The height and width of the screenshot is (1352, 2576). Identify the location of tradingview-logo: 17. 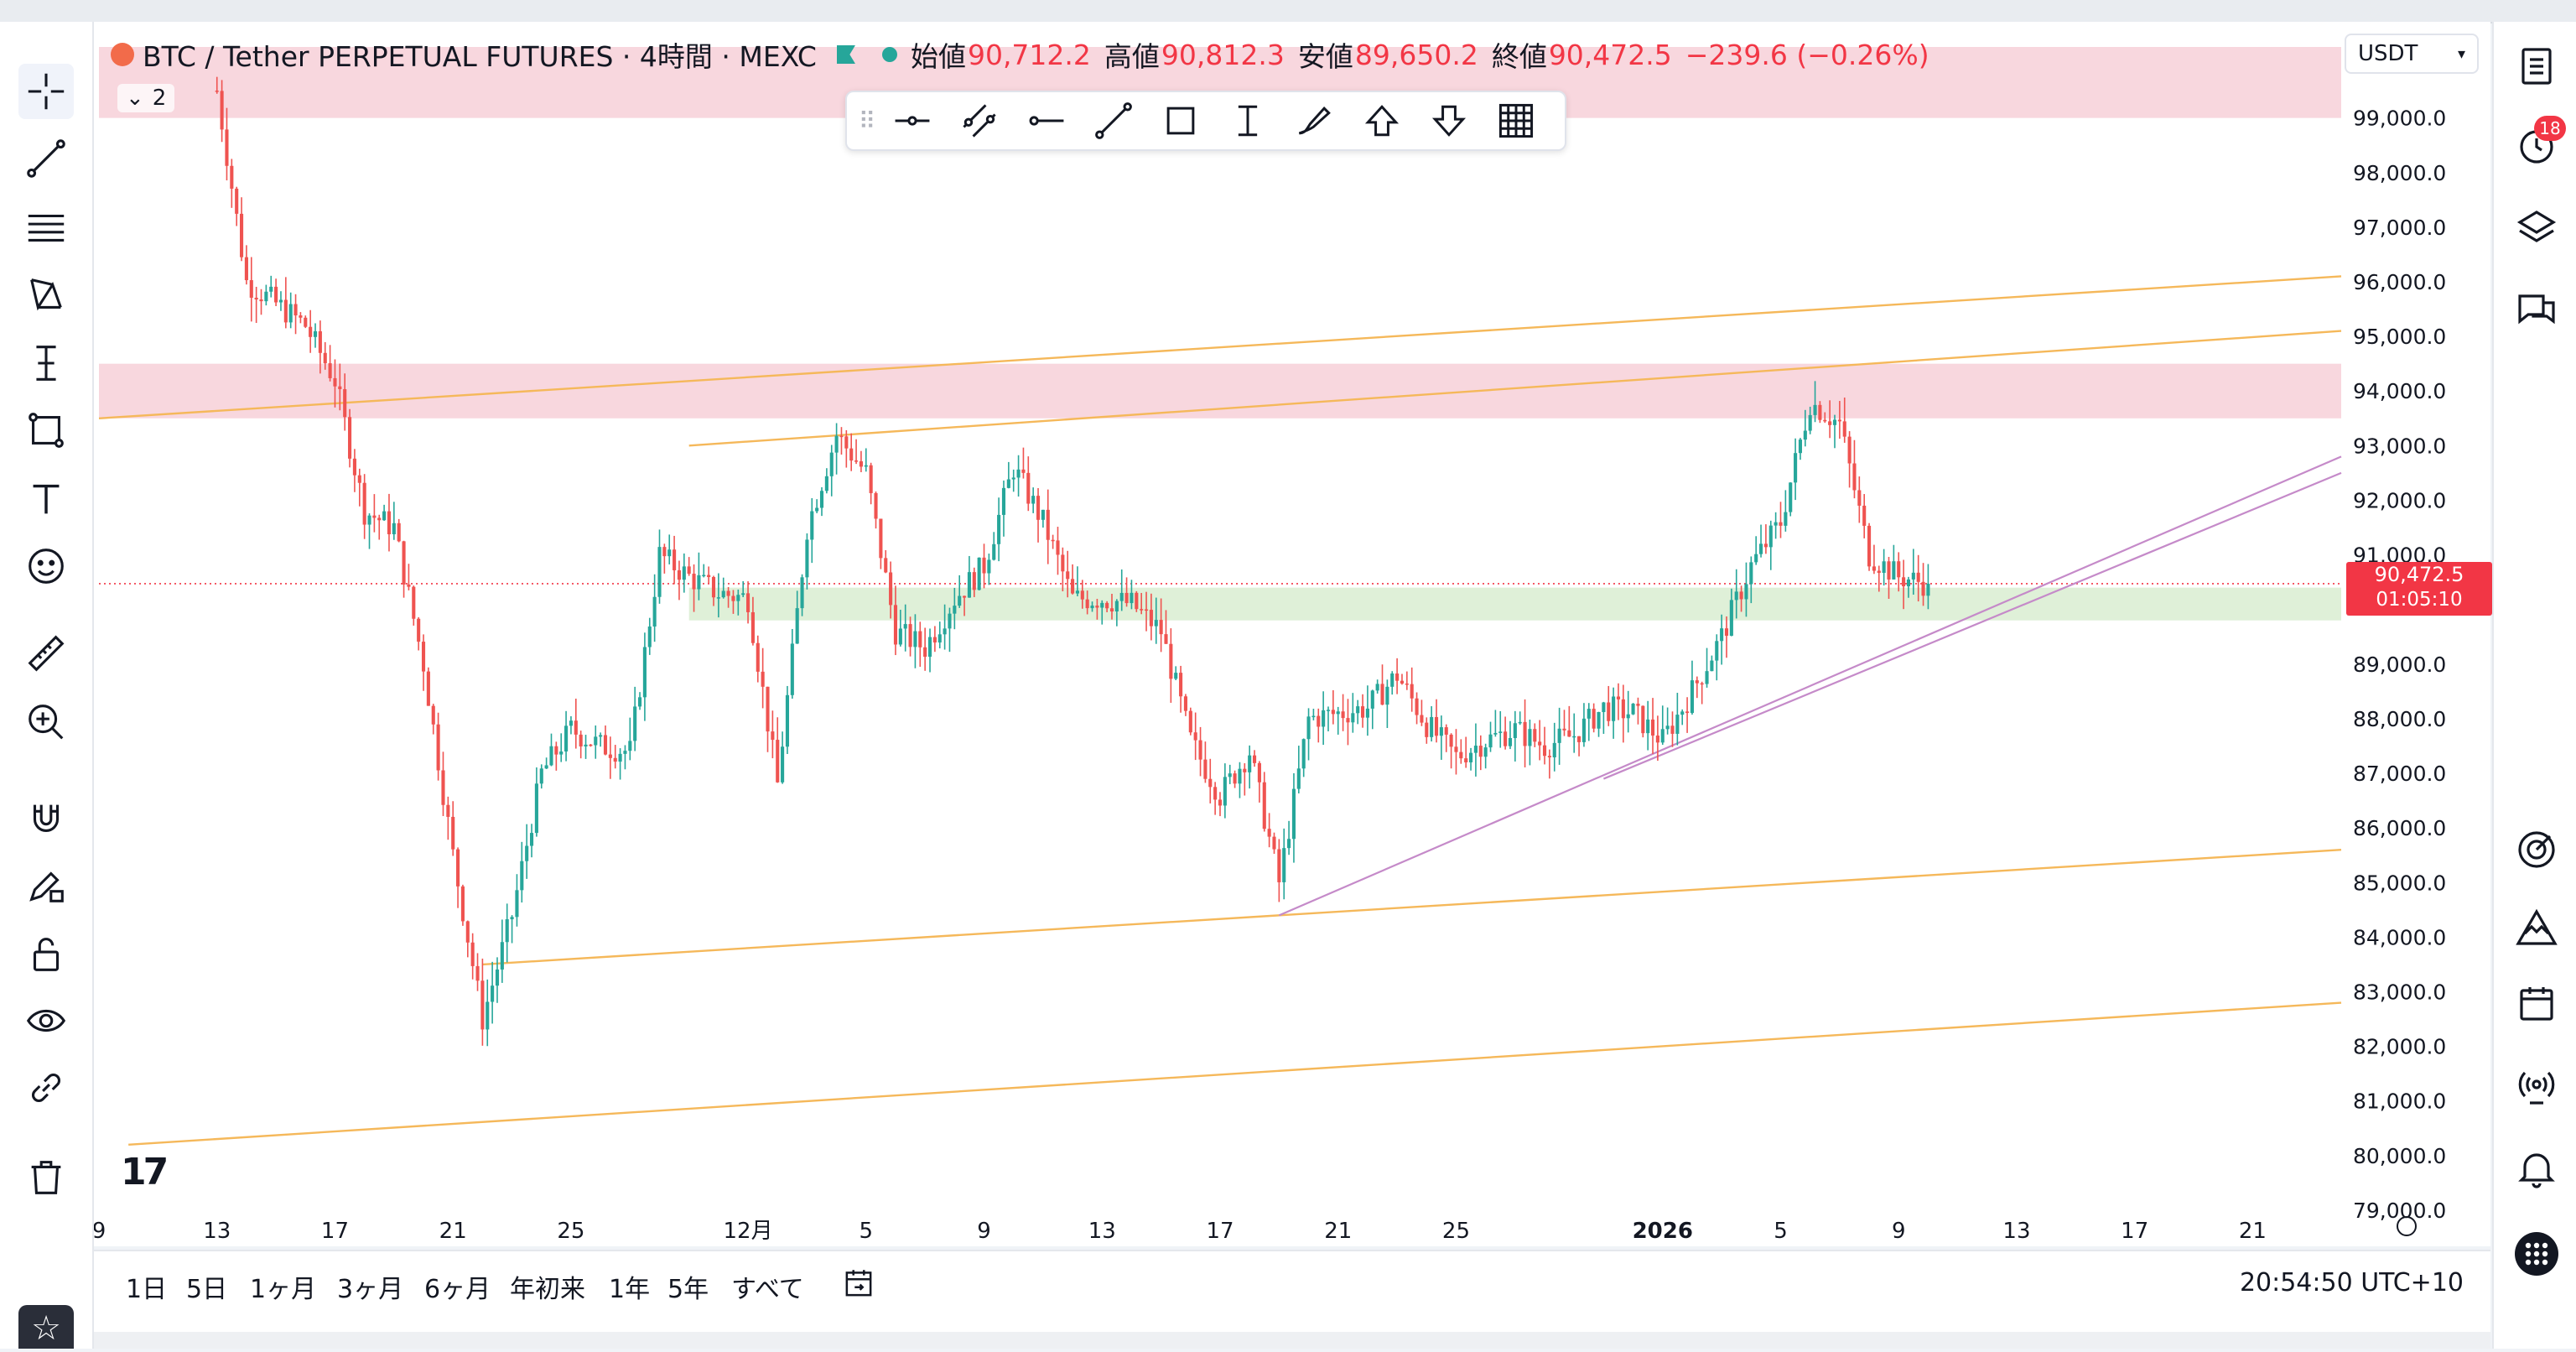
(145, 1172).